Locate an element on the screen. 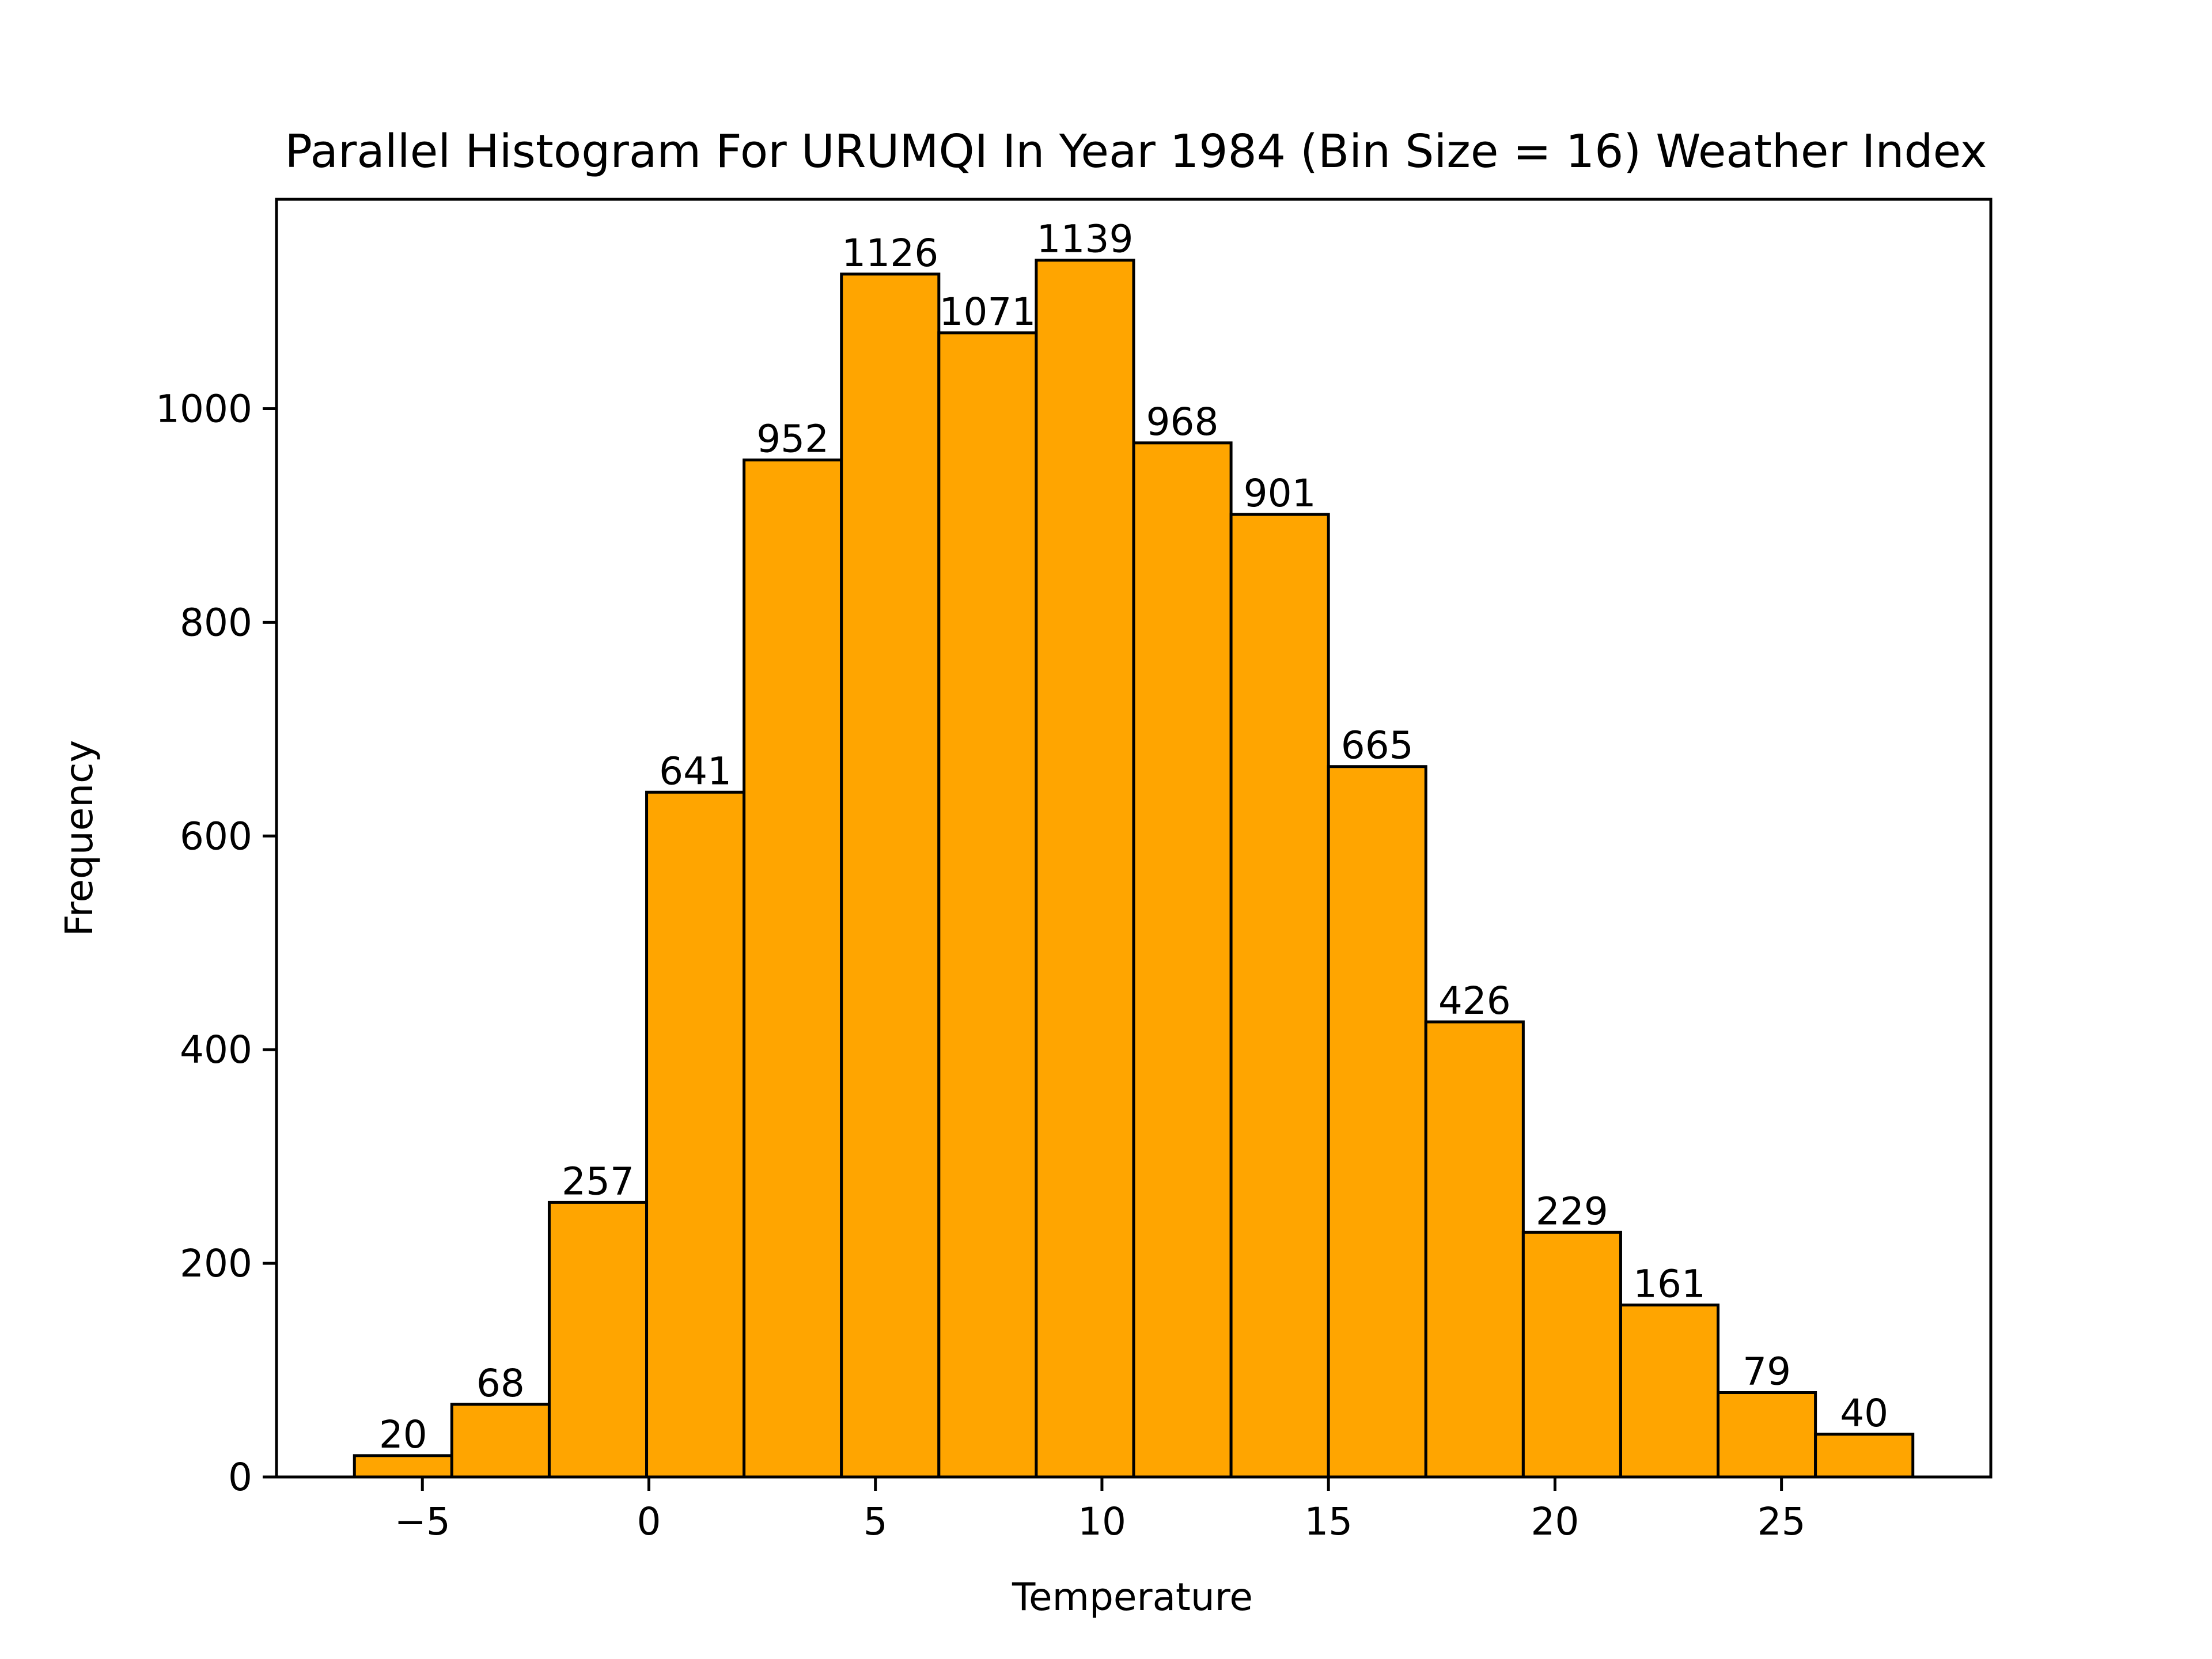 The height and width of the screenshot is (1659, 2212). x-tick-label: 5 is located at coordinates (875, 1521).